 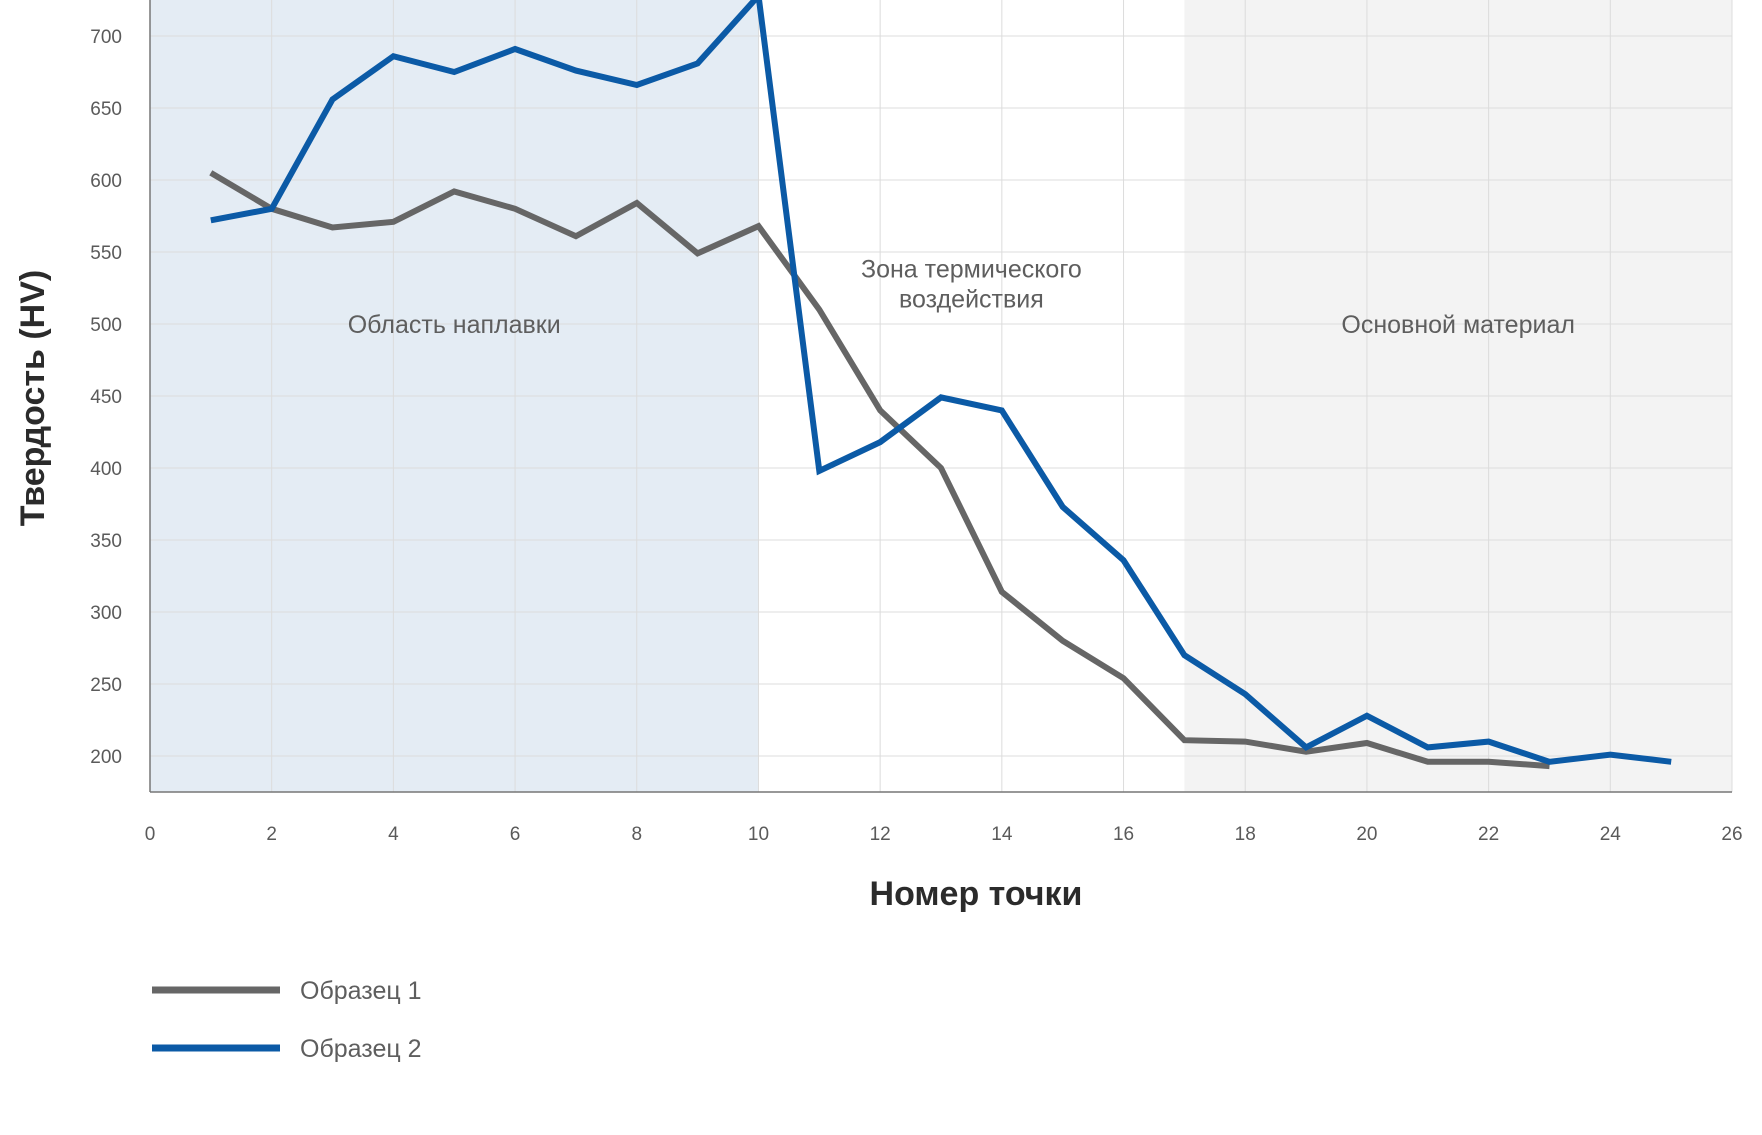 What do you see at coordinates (976, 894) in the screenshot?
I see `x-axis-label: Номер точки` at bounding box center [976, 894].